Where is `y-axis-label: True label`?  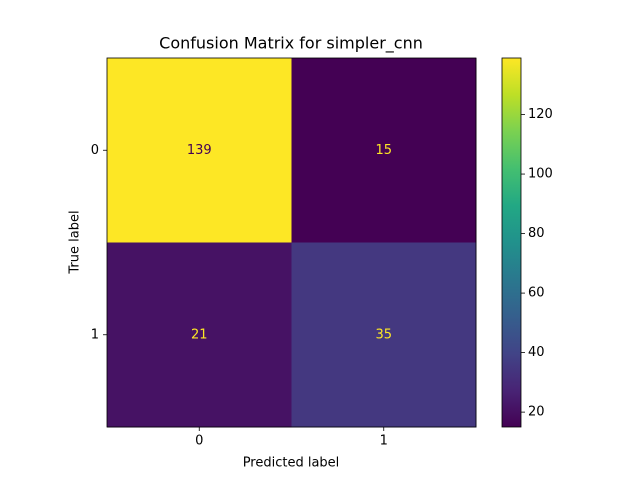
y-axis-label: True label is located at coordinates (75, 242).